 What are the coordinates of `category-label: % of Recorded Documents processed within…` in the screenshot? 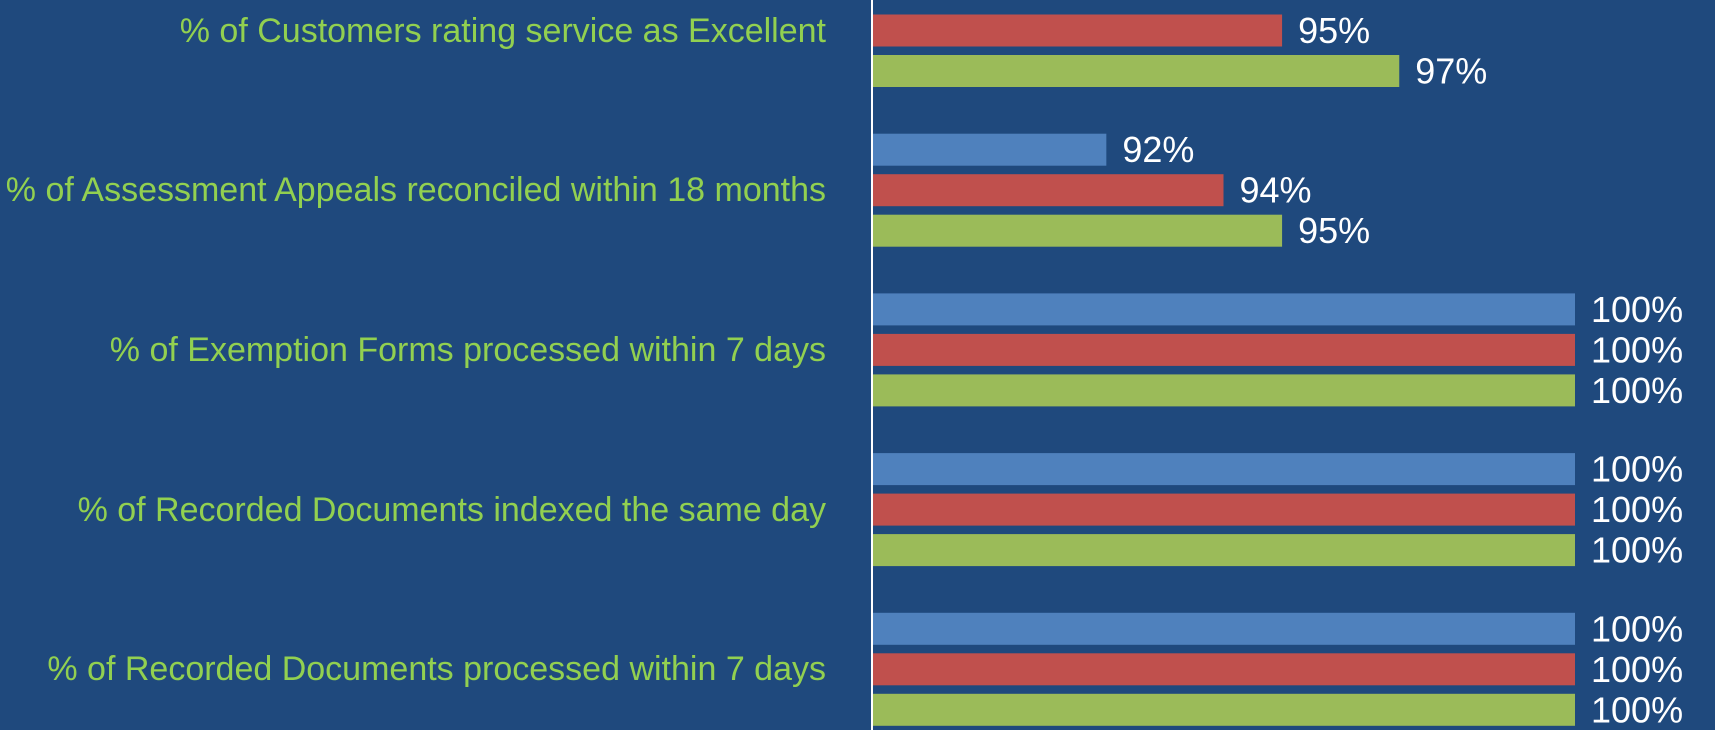 It's located at (436, 669).